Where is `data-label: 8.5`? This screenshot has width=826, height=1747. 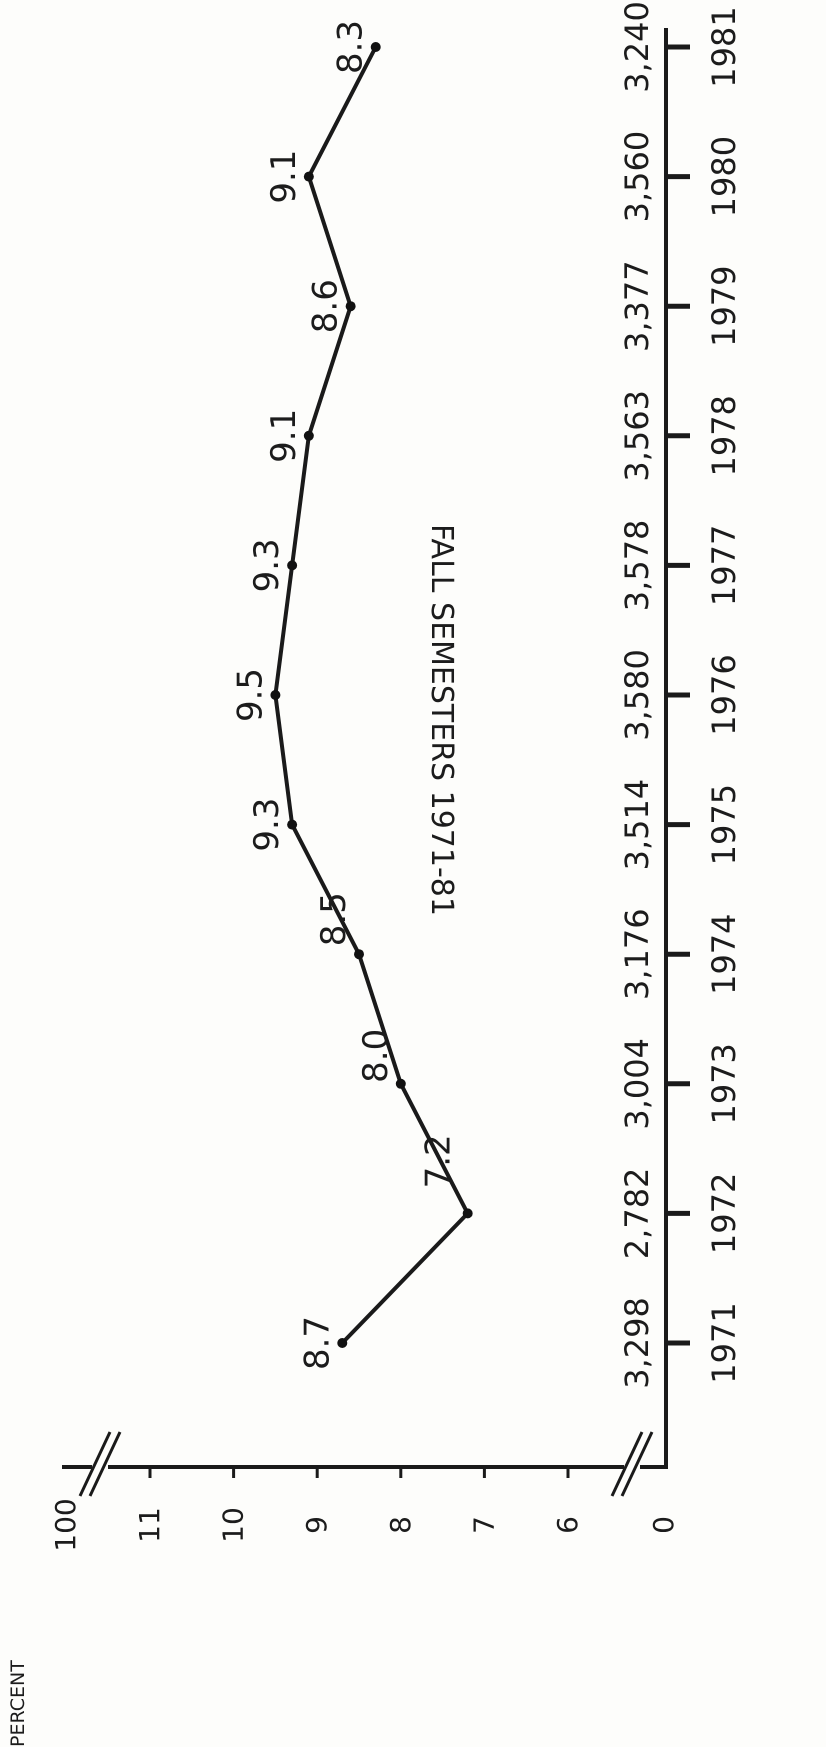
data-label: 8.5 is located at coordinates (334, 919).